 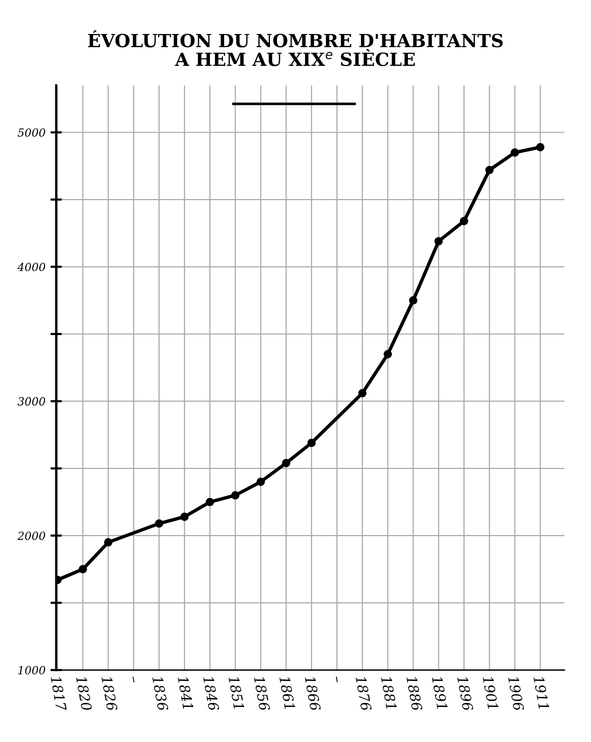 I want to click on x-tick-label: 1851, so click(x=236, y=692).